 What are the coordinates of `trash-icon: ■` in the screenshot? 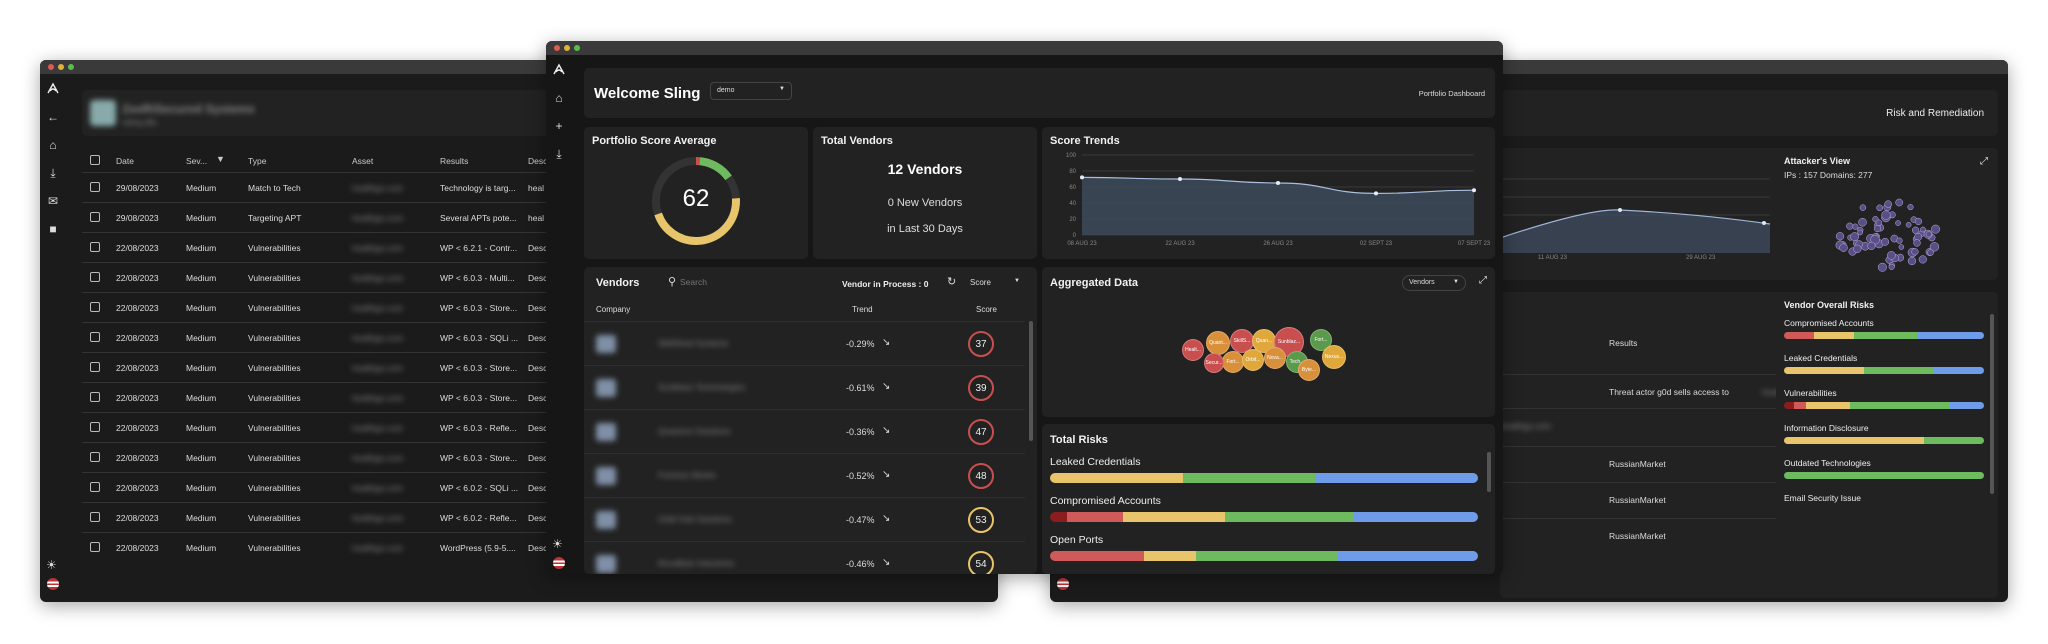 It's located at (53, 229).